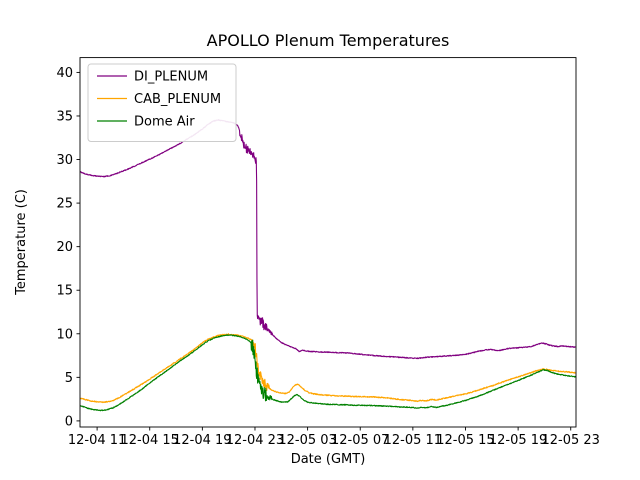  I want to click on y-tick-label: 40, so click(64, 73).